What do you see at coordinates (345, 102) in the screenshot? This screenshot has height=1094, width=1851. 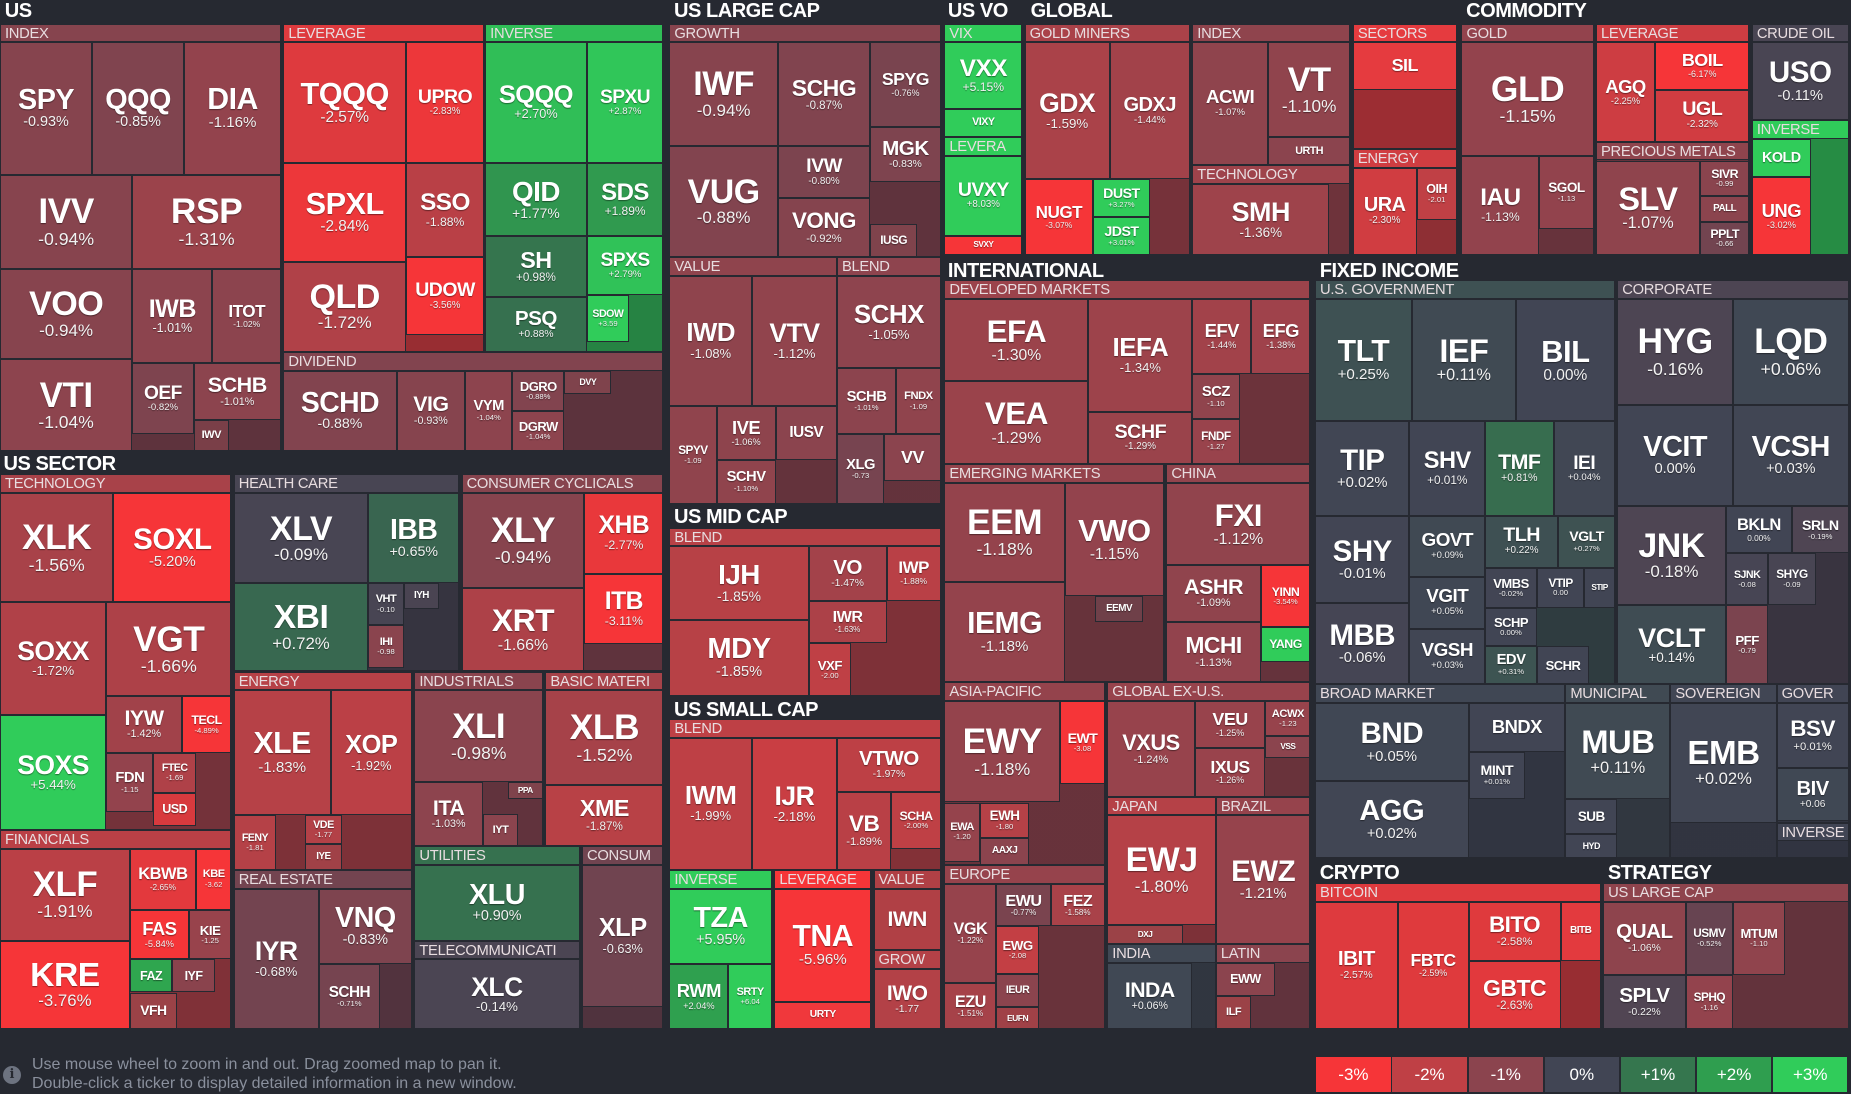 I see `tile: TQQQ -2.57%` at bounding box center [345, 102].